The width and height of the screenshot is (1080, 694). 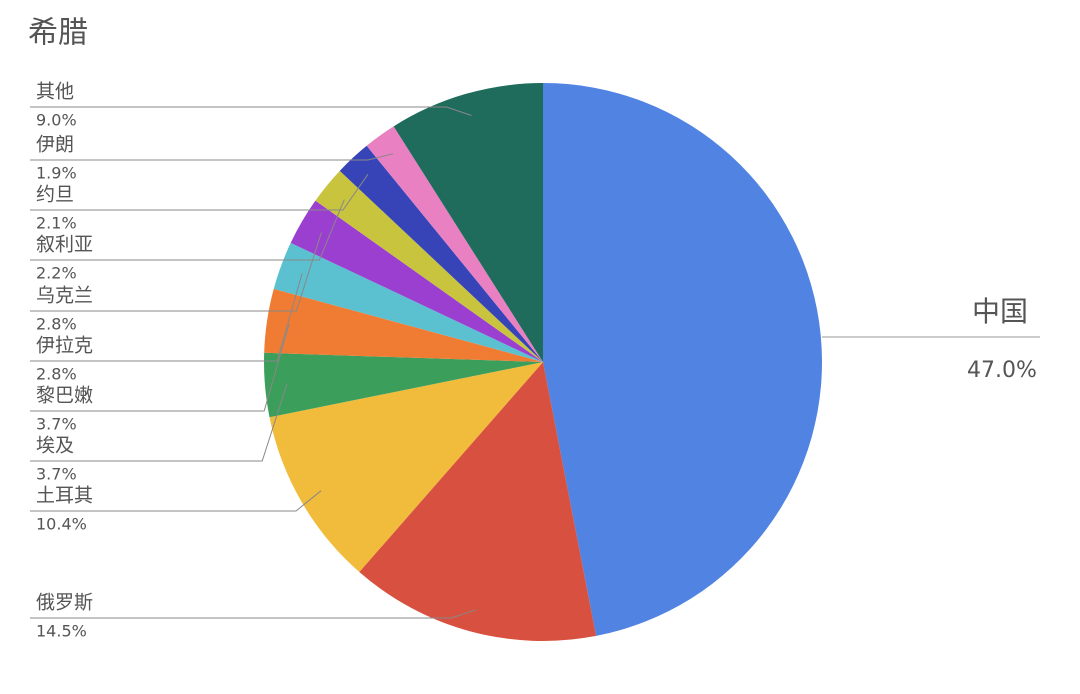 What do you see at coordinates (56, 173) in the screenshot?
I see `value-label: 1.9%` at bounding box center [56, 173].